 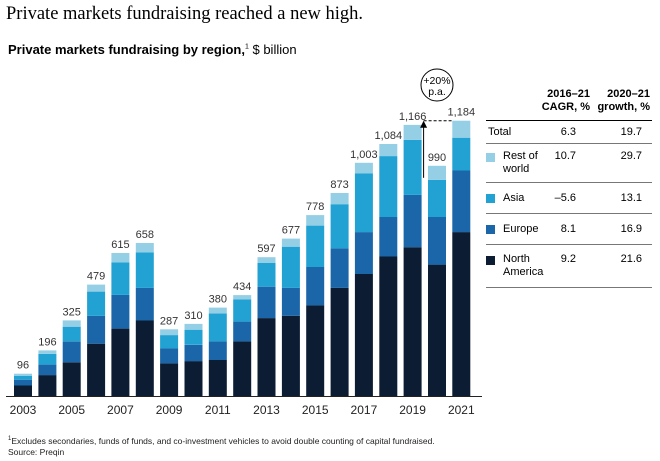 I want to click on cagr-value: 10.7, so click(x=565, y=156).